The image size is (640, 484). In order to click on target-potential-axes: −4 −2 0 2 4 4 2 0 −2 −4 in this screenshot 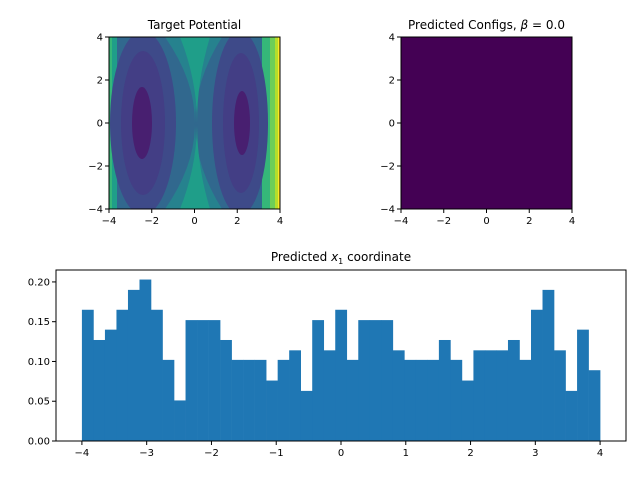, I will do `click(185, 130)`.